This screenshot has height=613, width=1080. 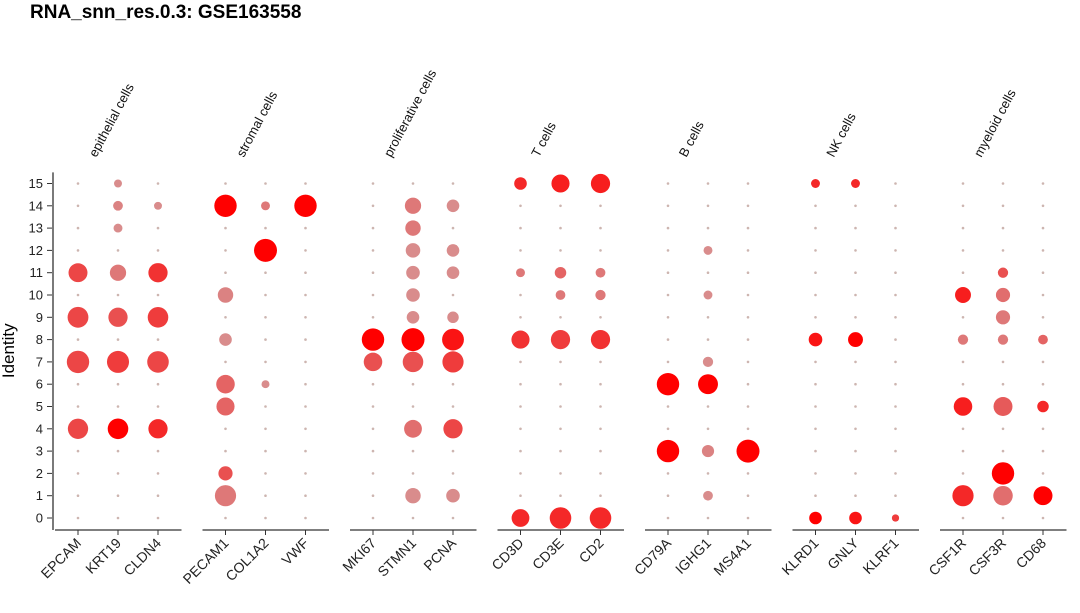 What do you see at coordinates (39, 406) in the screenshot?
I see `y-tick-label: 5` at bounding box center [39, 406].